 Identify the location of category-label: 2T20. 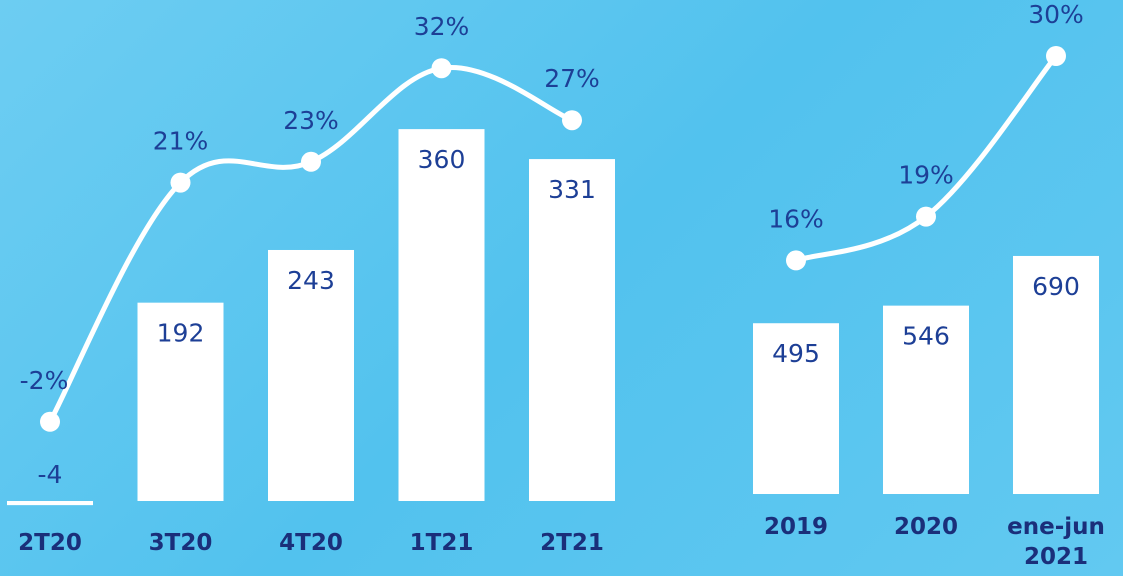
(50, 543).